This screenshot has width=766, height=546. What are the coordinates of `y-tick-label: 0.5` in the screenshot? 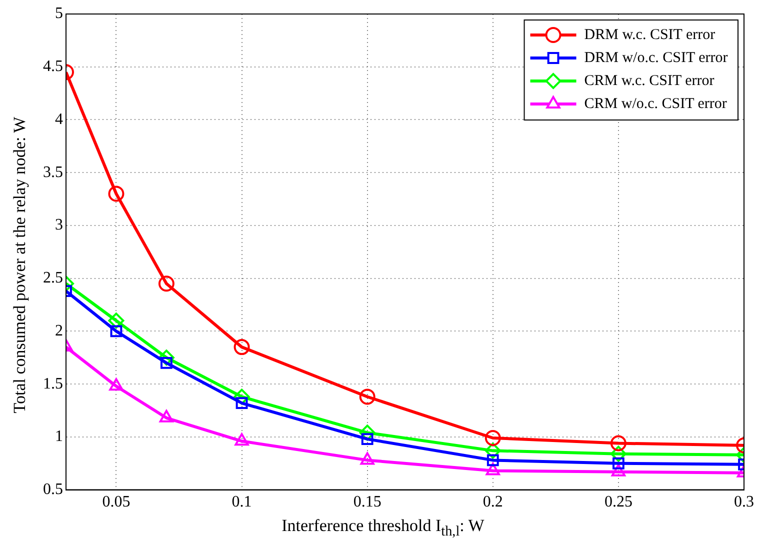 It's located at (53, 489).